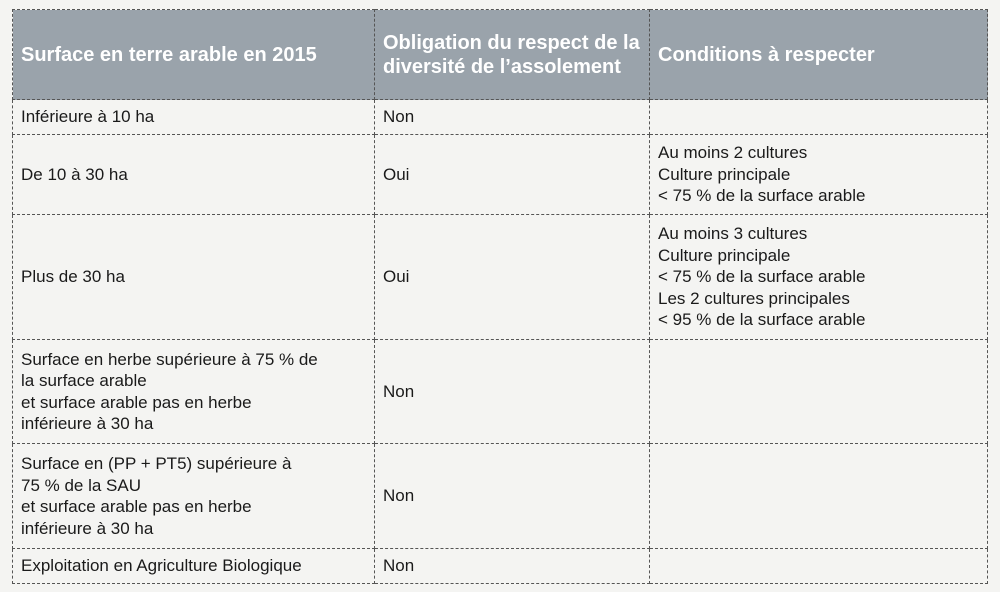 The height and width of the screenshot is (592, 1000). I want to click on header-surface: Surface en terre arable en 2015, so click(193, 54).